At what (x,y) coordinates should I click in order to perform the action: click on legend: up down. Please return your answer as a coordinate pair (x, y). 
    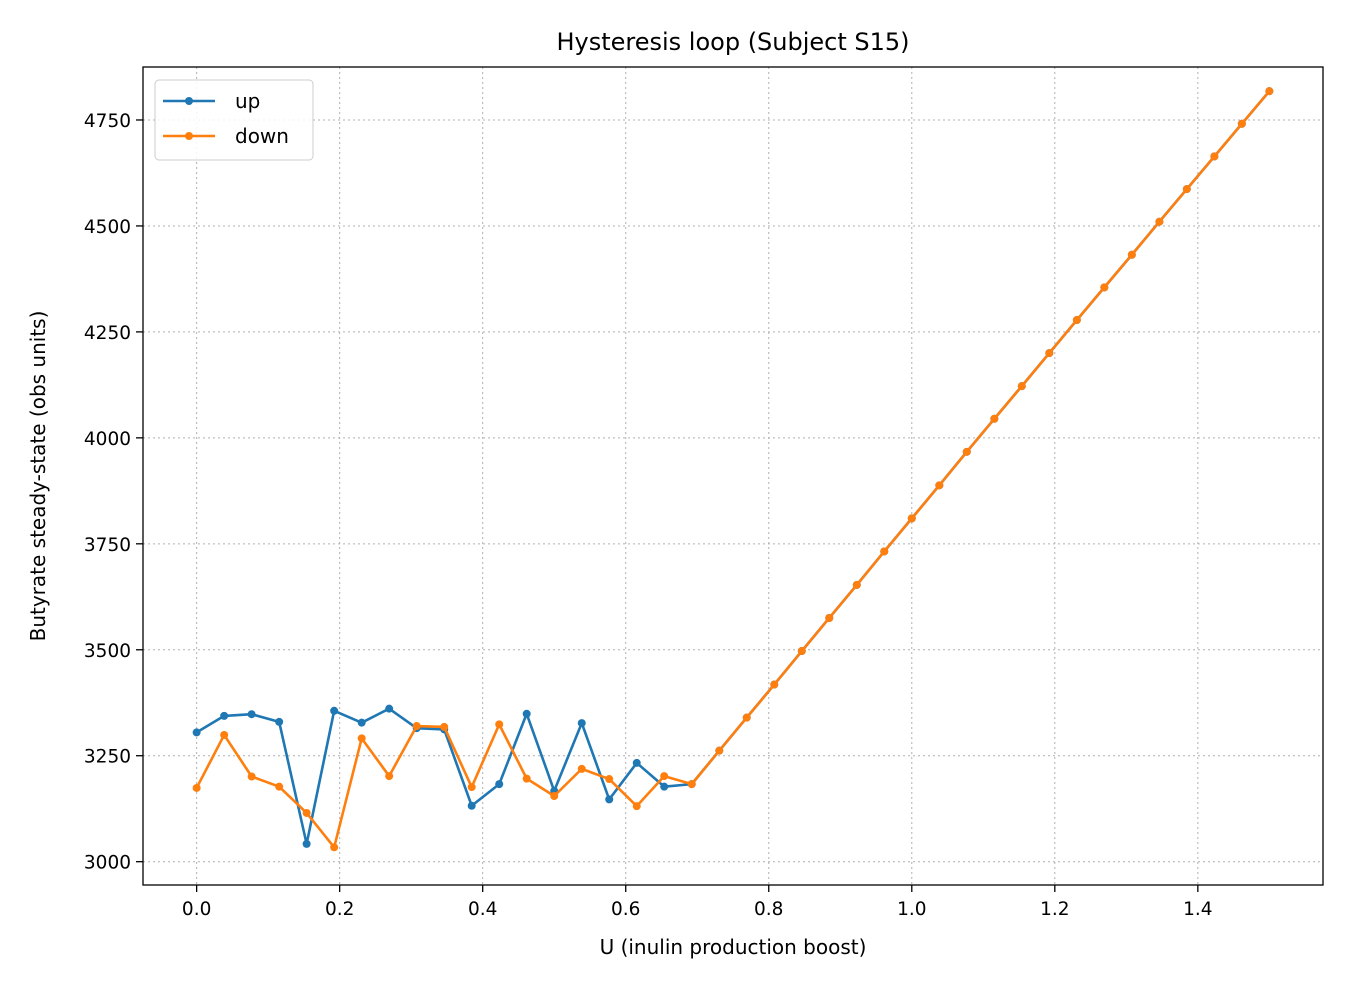
    Looking at the image, I should click on (234, 120).